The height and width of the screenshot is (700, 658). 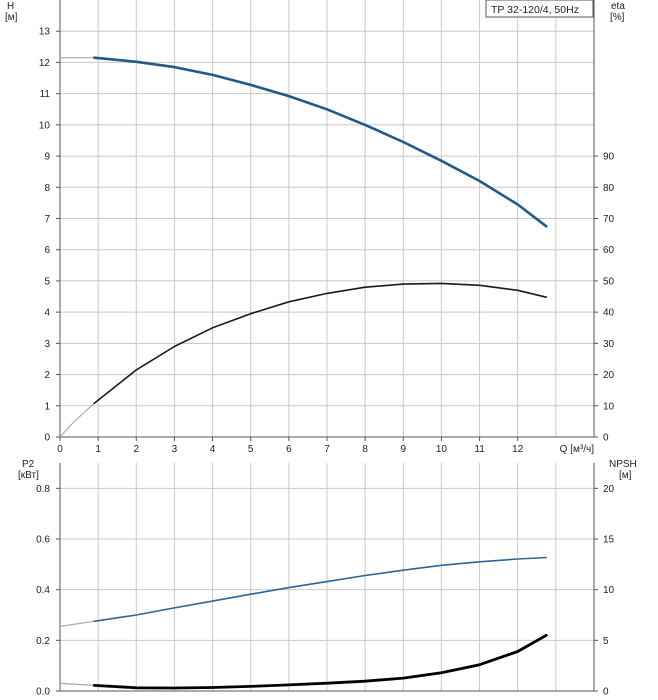 I want to click on legend: TP 32-120/4, 50Hz, so click(x=539, y=9).